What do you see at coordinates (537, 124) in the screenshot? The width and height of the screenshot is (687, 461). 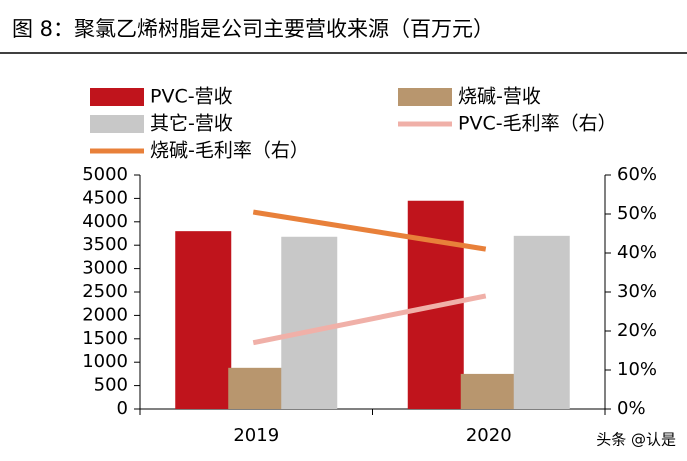 I see `legend-label: PVC-毛利率（右）` at bounding box center [537, 124].